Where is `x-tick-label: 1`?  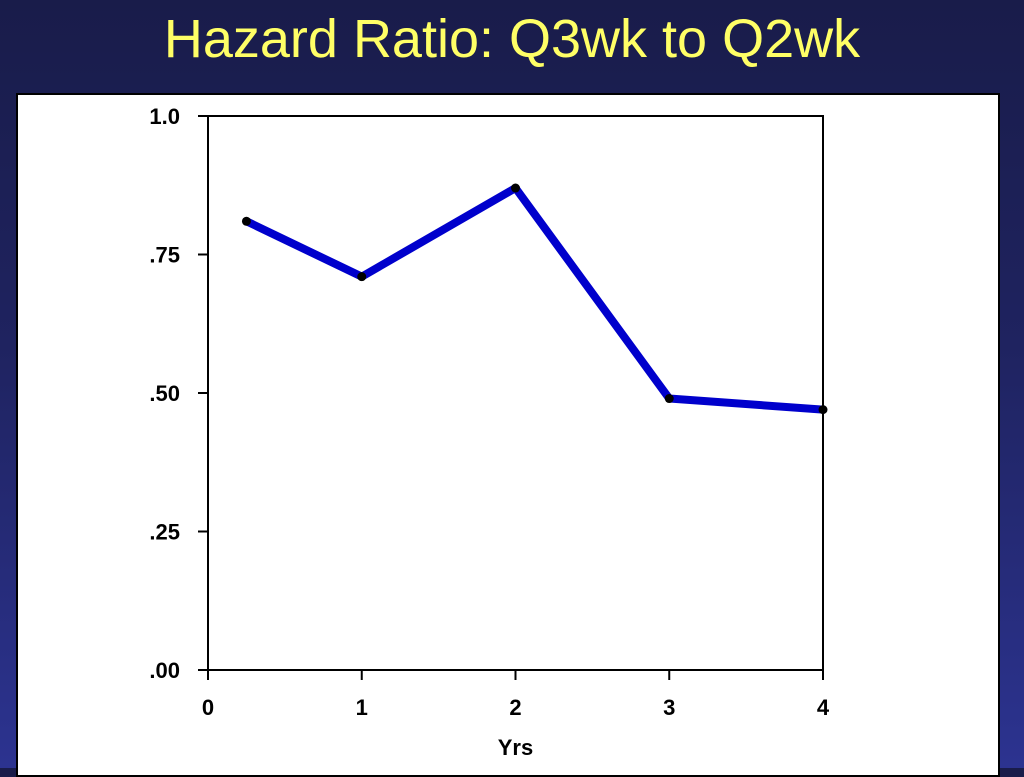
x-tick-label: 1 is located at coordinates (362, 707).